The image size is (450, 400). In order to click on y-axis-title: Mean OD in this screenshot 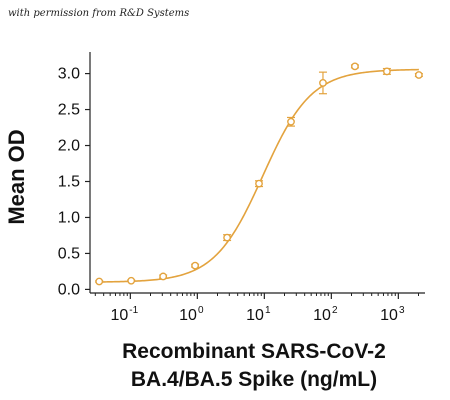, I will do `click(16, 176)`.